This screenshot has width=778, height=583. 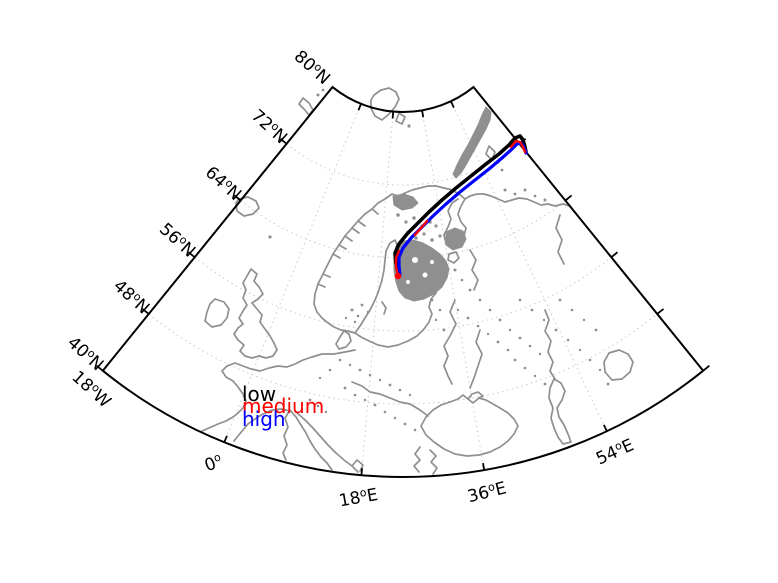 What do you see at coordinates (396, 316) in the screenshot?
I see `coastline-baltic-east-coast` at bounding box center [396, 316].